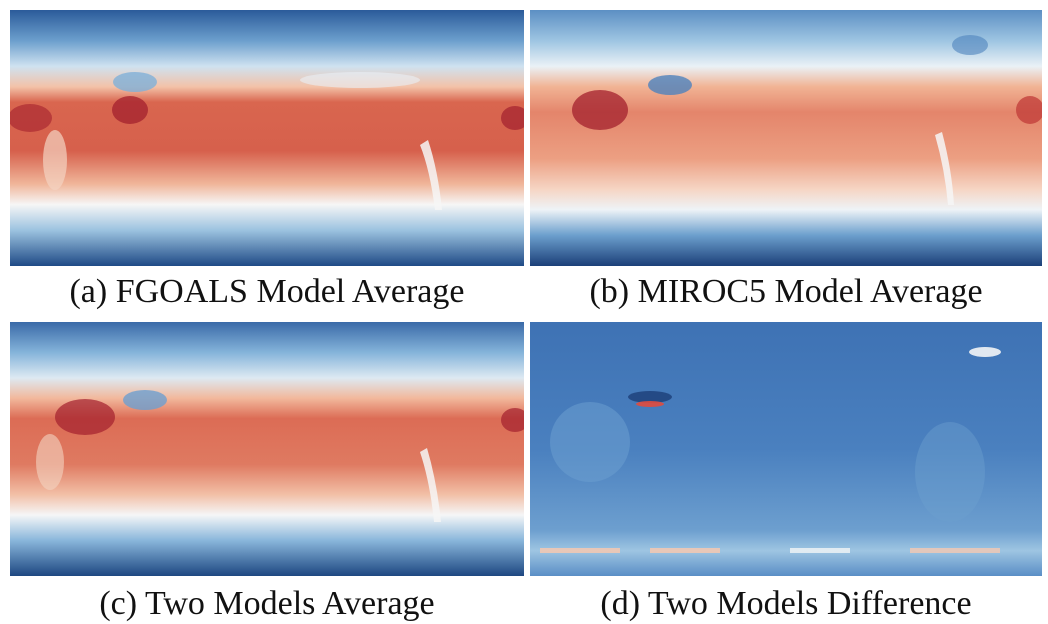 This screenshot has height=624, width=1048. I want to click on caption-b: (b) MIROC5 Model Average, so click(786, 291).